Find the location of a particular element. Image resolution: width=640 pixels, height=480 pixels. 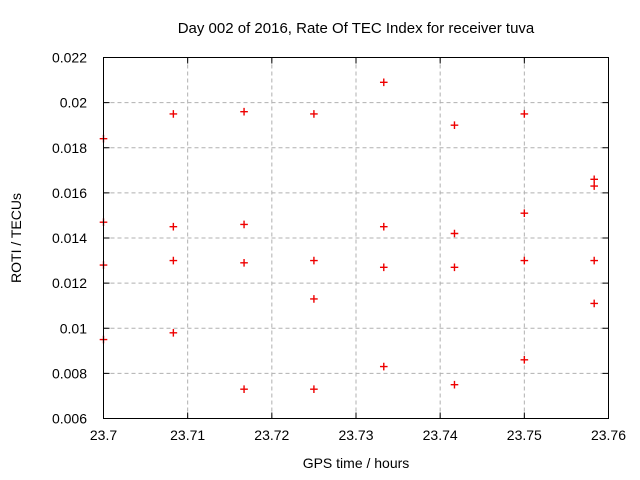

y-tick-label: 0.016 is located at coordinates (69, 193).